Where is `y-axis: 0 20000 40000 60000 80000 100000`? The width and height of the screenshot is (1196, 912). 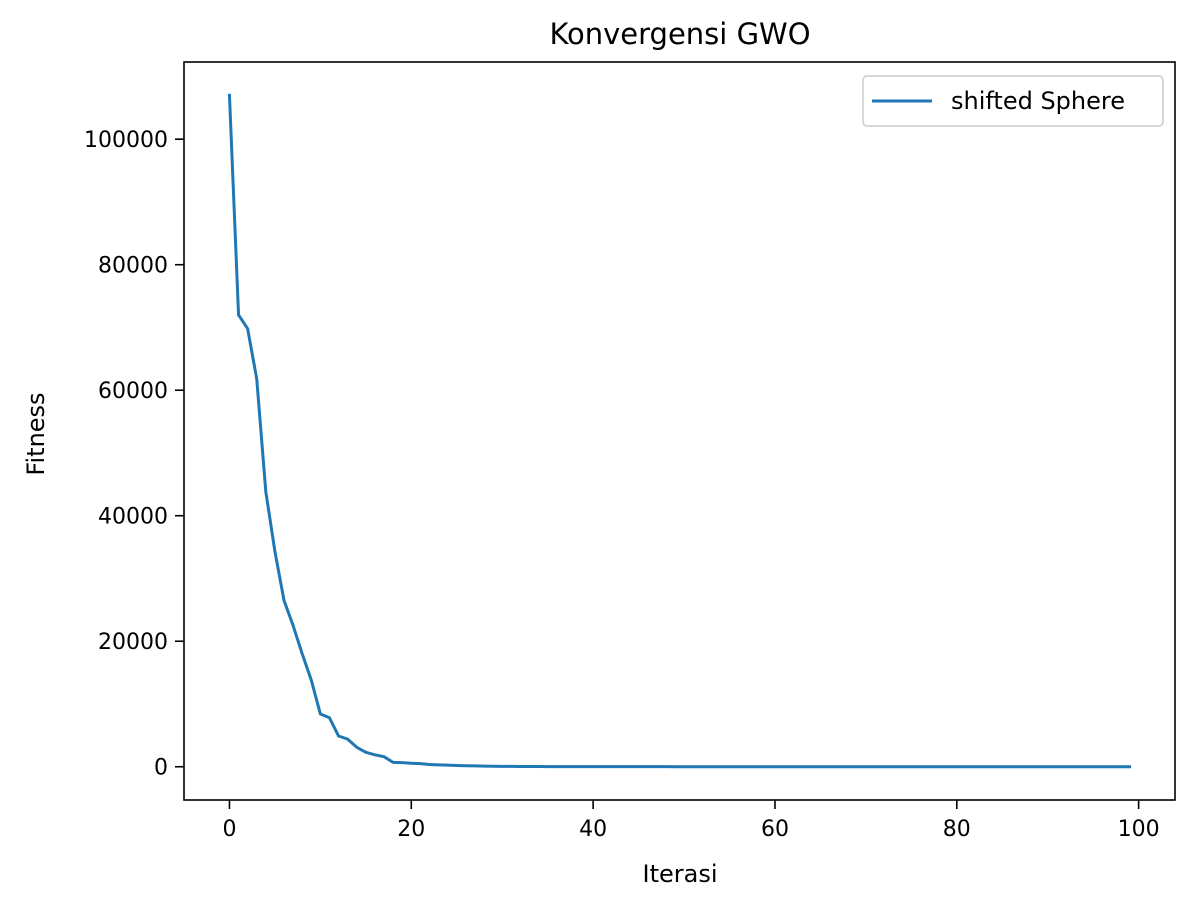
y-axis: 0 20000 40000 60000 80000 100000 is located at coordinates (134, 454).